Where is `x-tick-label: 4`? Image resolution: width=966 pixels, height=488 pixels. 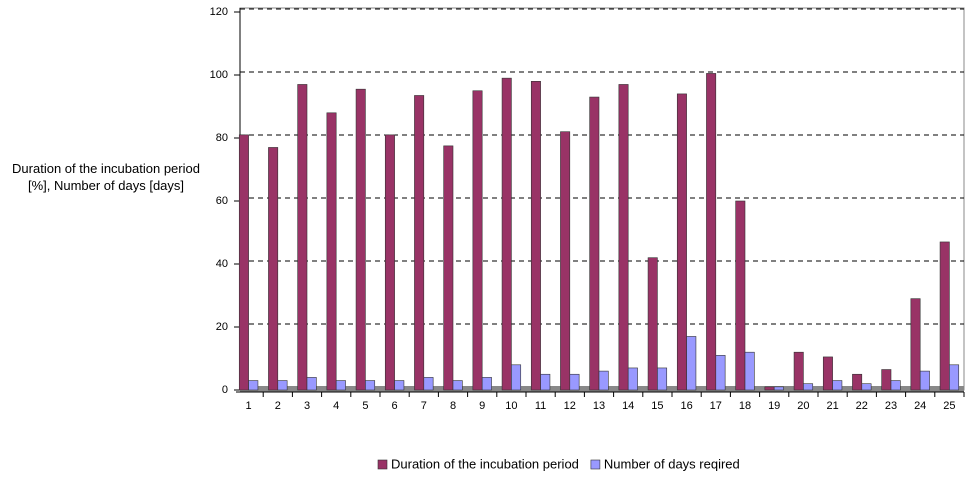 x-tick-label: 4 is located at coordinates (336, 406).